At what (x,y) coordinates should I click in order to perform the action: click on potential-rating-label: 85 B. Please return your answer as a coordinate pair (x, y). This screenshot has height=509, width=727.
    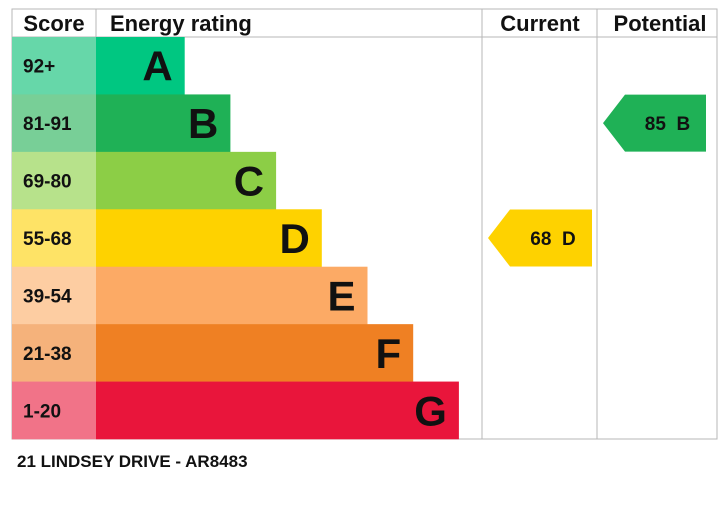
    Looking at the image, I should click on (667, 124).